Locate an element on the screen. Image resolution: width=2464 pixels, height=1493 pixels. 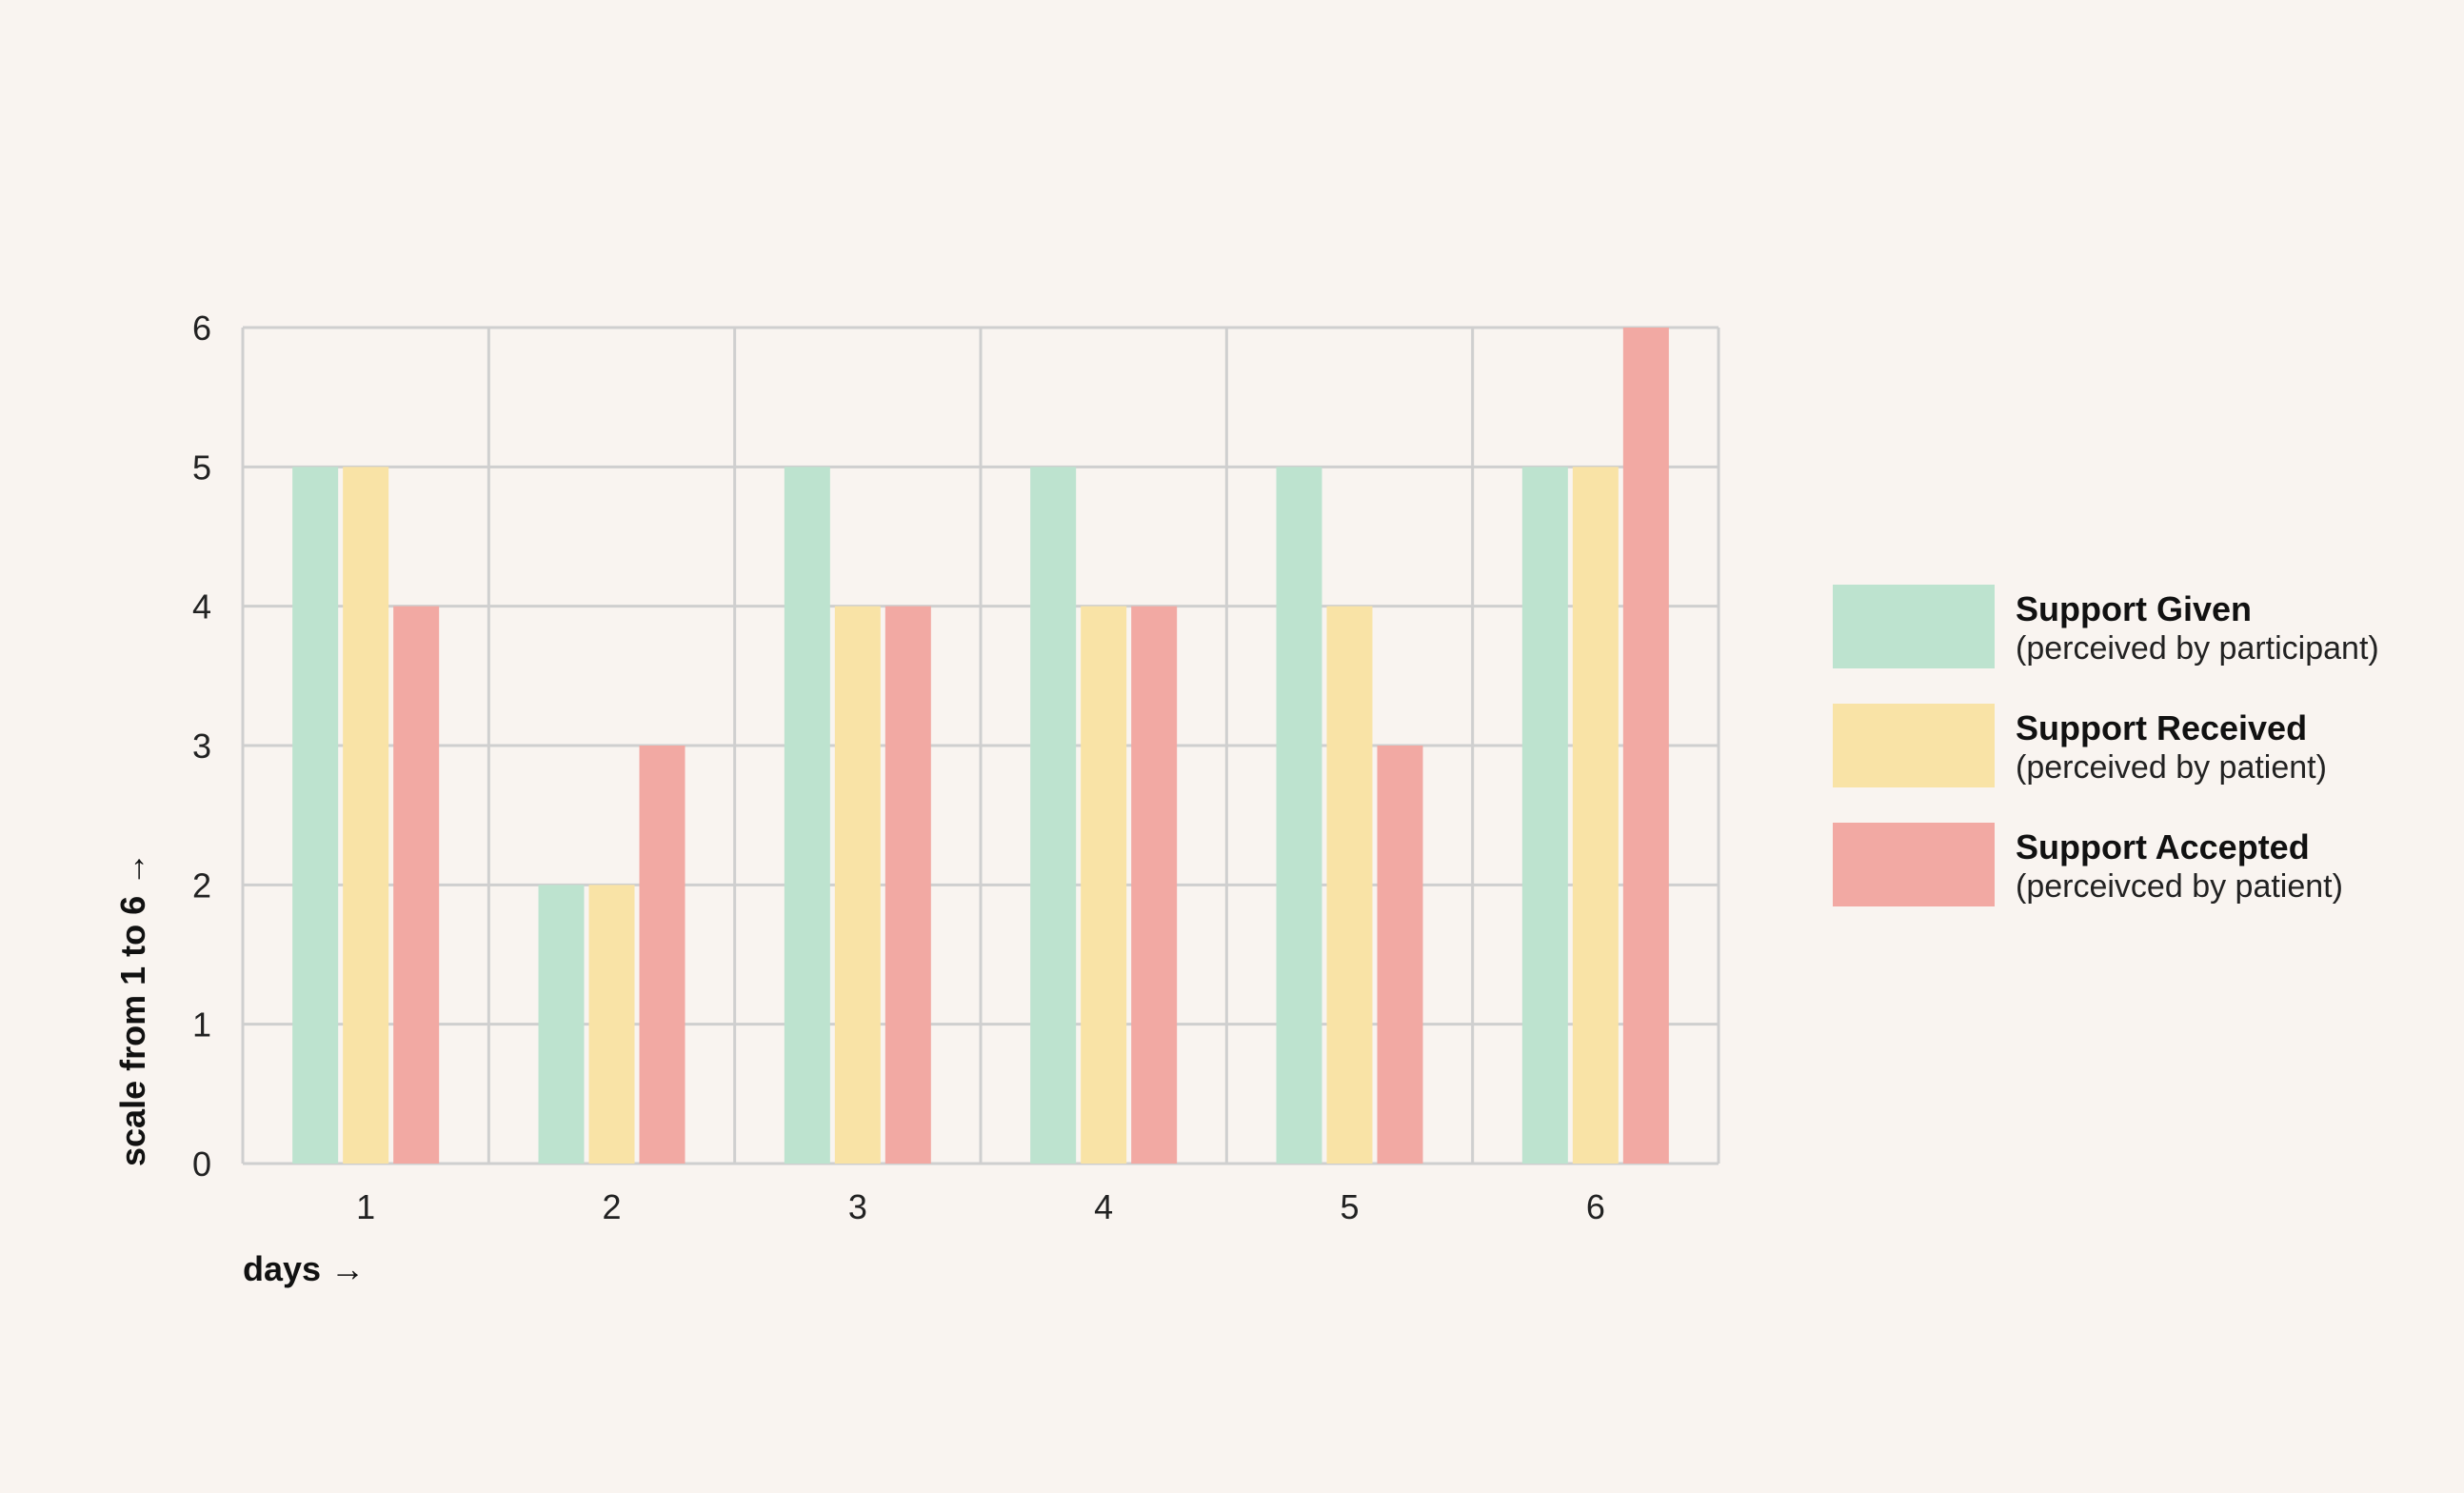
y-tick-label: 6 is located at coordinates (201, 328).